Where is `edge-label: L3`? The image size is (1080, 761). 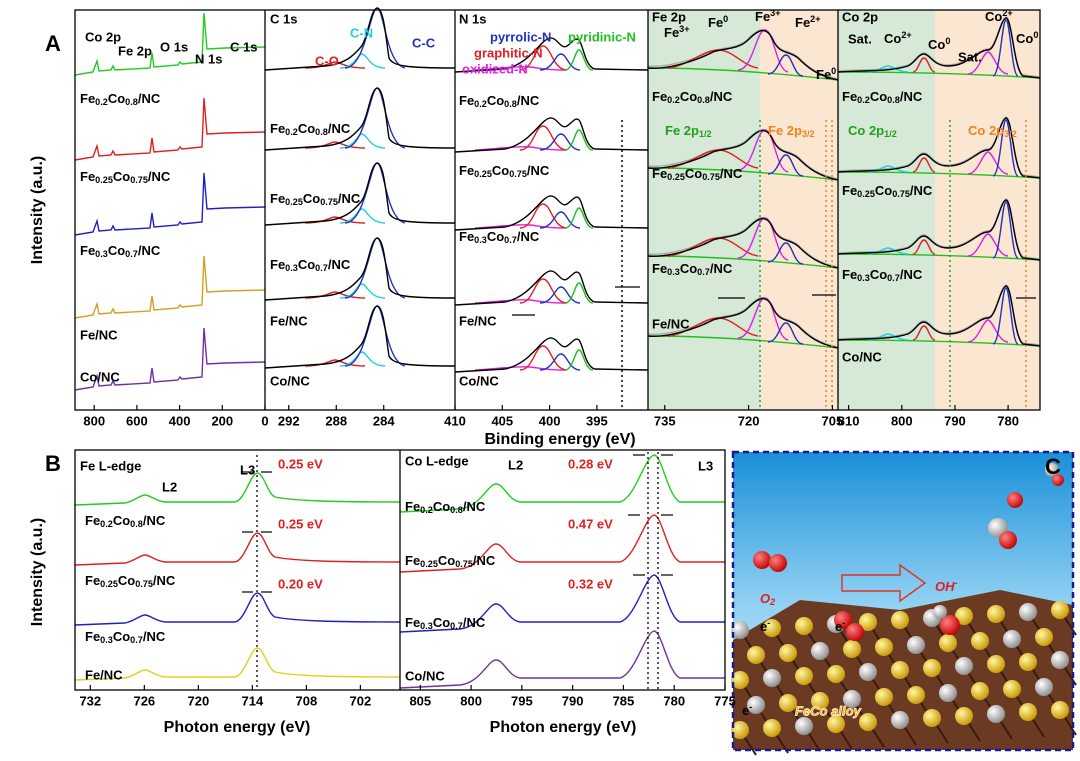 edge-label: L3 is located at coordinates (247, 469).